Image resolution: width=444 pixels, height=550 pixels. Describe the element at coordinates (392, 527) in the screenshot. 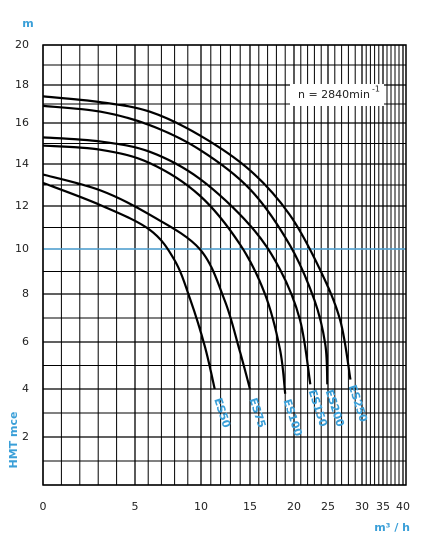

I see `x-axis-label: m³ / h` at that location.